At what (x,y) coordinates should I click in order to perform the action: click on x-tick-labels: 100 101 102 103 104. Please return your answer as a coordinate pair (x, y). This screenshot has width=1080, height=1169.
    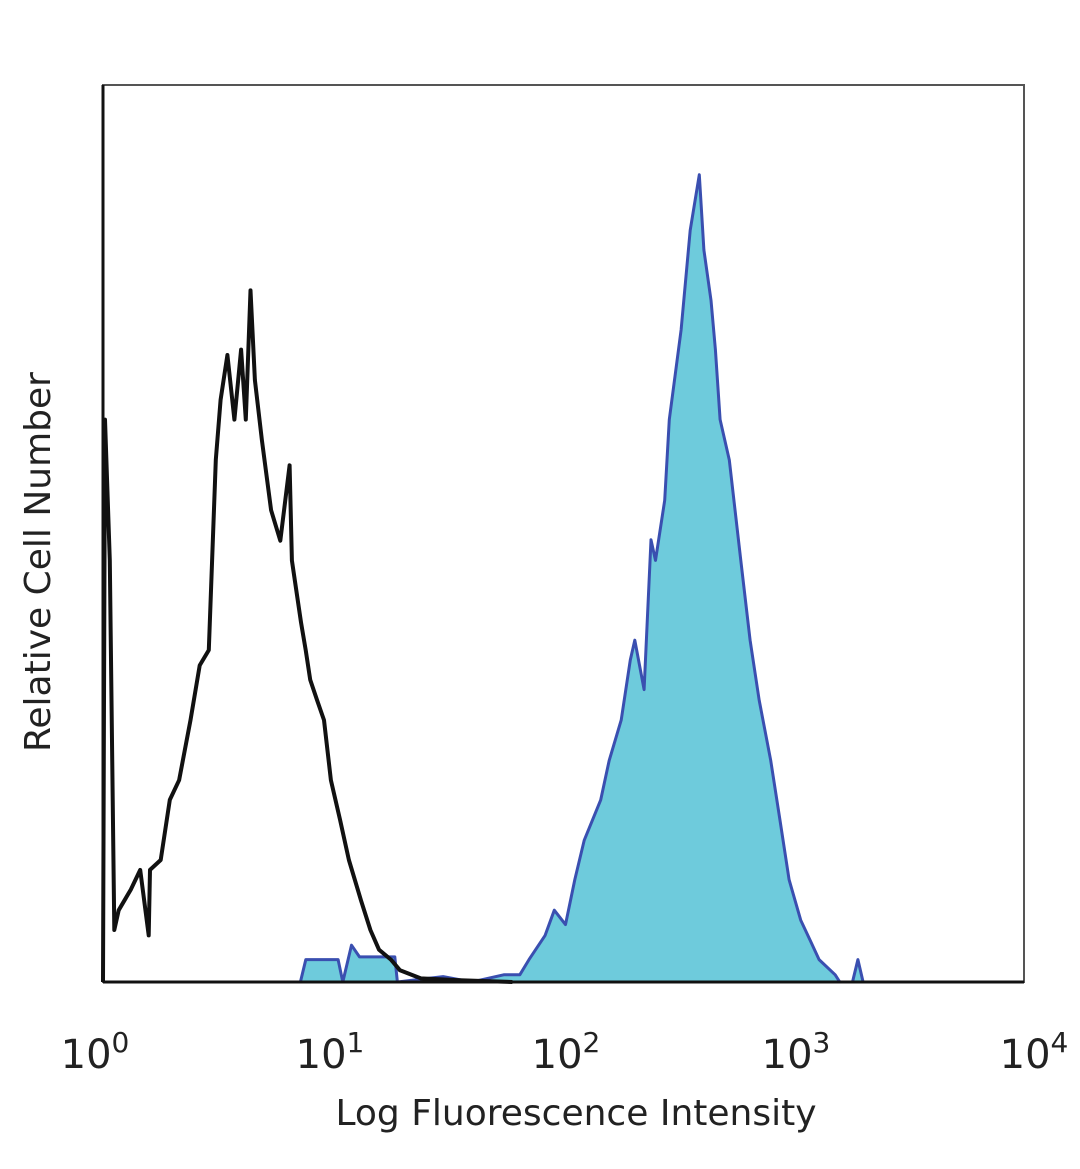
    Looking at the image, I should click on (565, 1052).